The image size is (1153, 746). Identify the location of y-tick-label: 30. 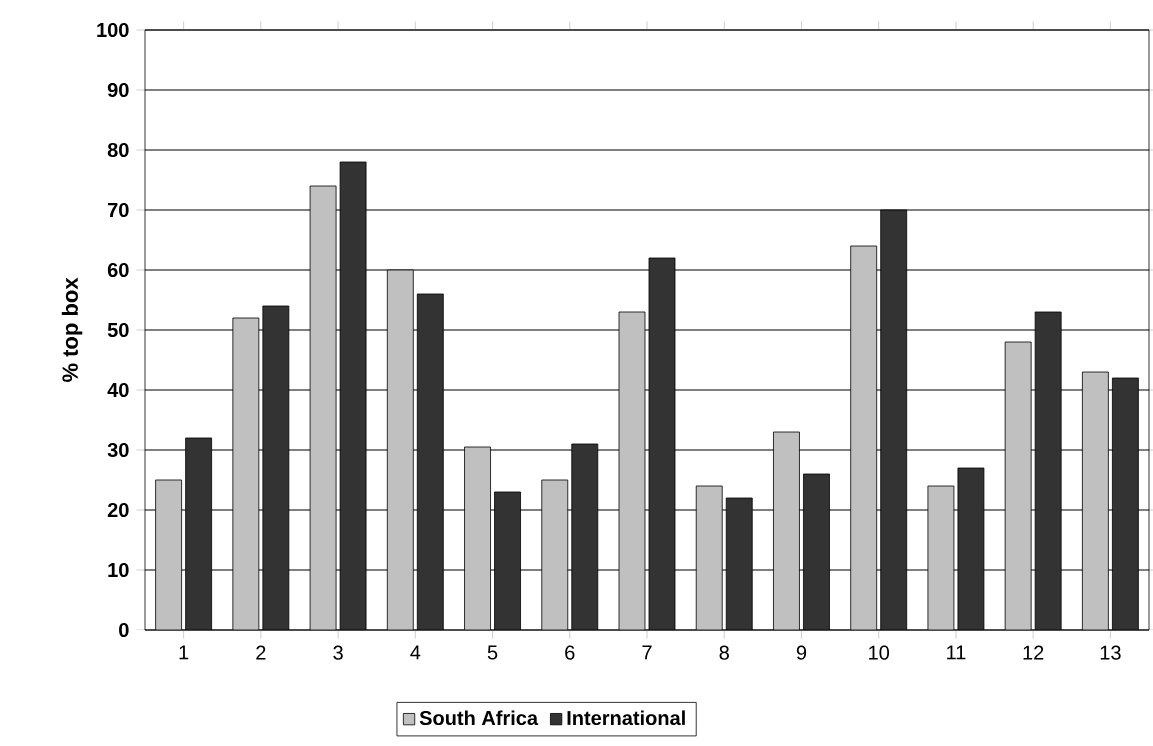
(118, 450).